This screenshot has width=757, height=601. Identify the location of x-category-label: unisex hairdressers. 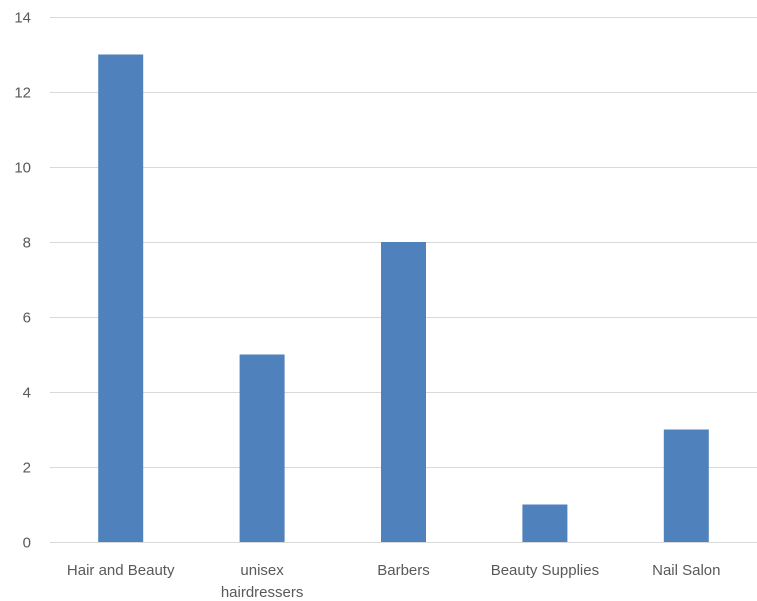
(262, 581).